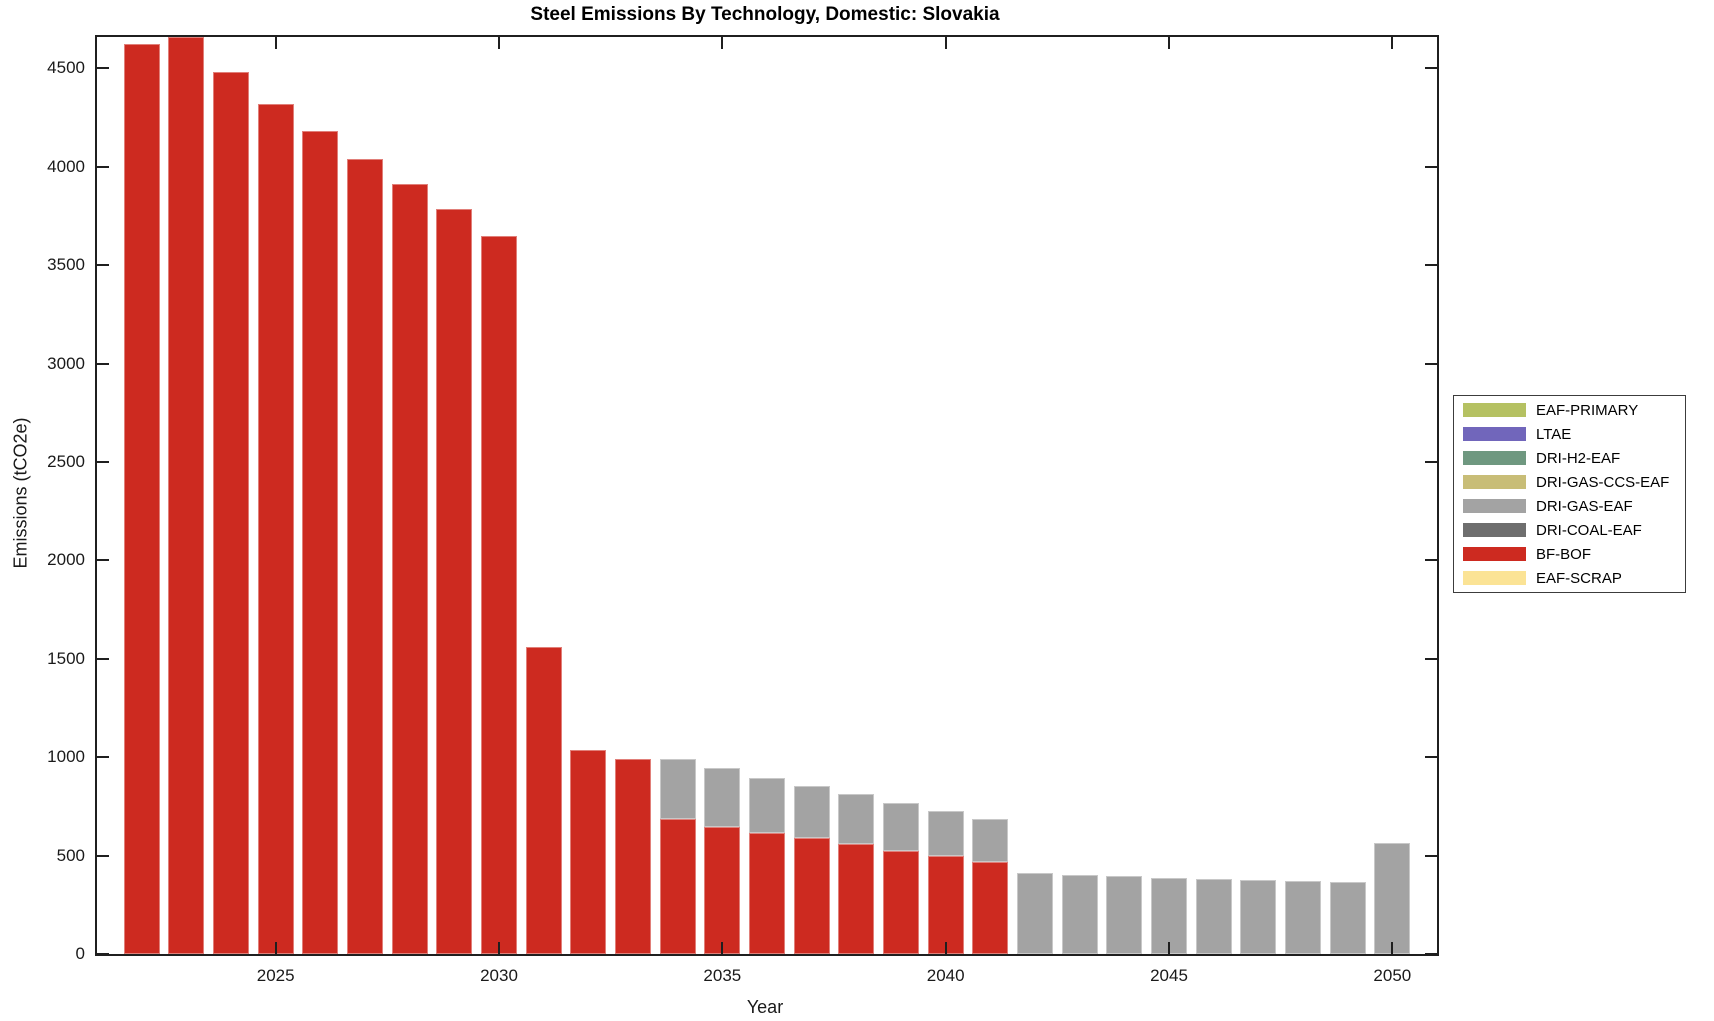 Image resolution: width=1714 pixels, height=1021 pixels. What do you see at coordinates (66, 363) in the screenshot?
I see `y-tick-label: 3000` at bounding box center [66, 363].